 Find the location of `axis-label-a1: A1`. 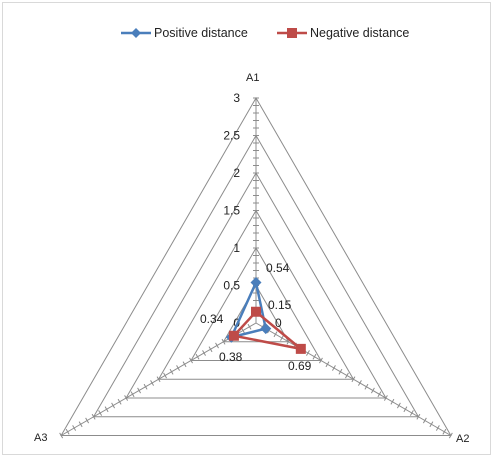

axis-label-a1: A1 is located at coordinates (252, 78).